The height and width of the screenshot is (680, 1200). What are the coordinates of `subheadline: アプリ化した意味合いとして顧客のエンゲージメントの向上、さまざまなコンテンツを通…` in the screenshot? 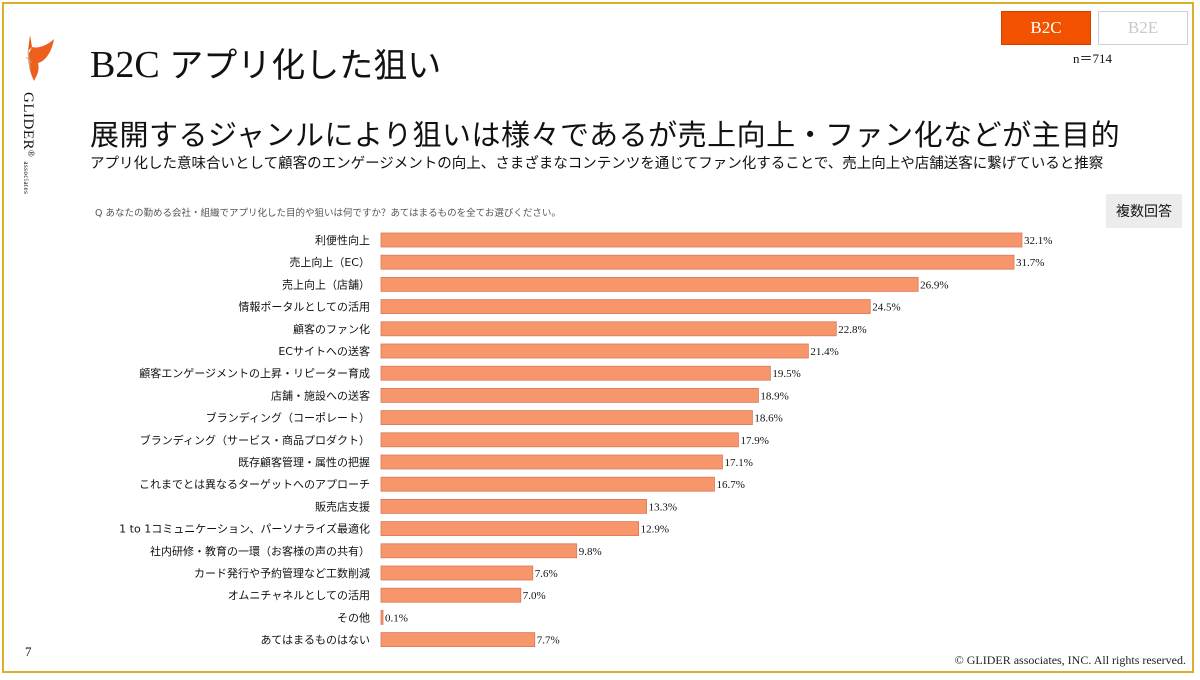 It's located at (597, 164).